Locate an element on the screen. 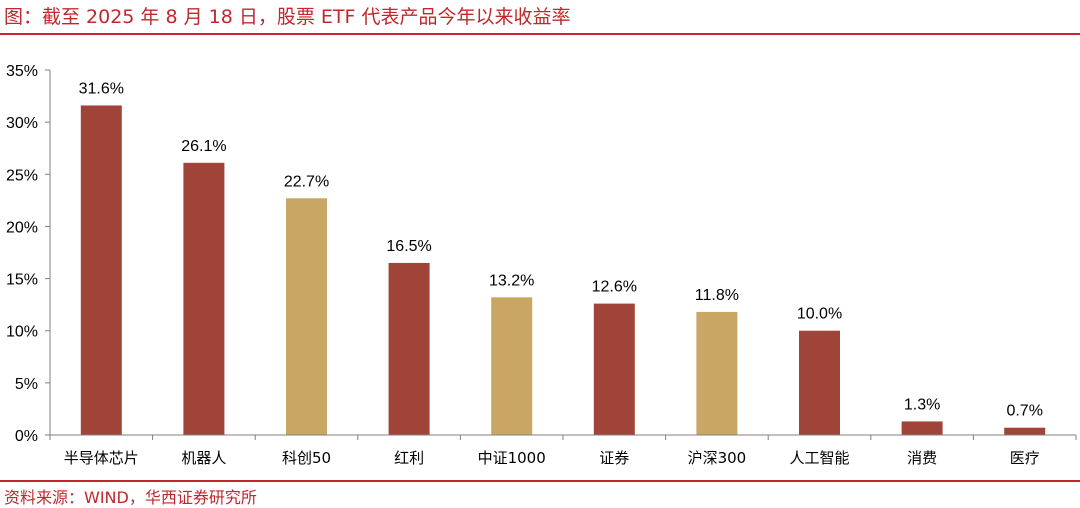 The height and width of the screenshot is (508, 1080). data-label: 10.0% is located at coordinates (819, 314).